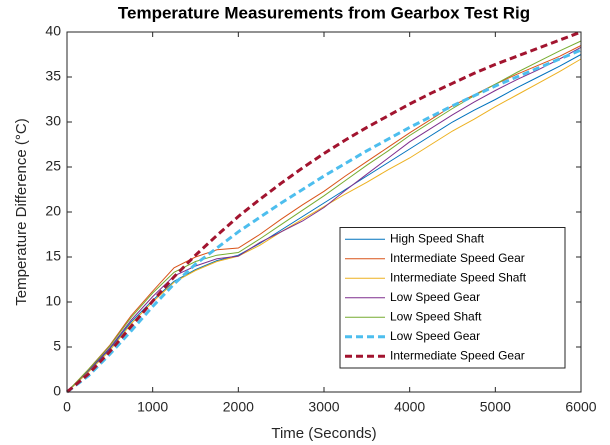 The width and height of the screenshot is (610, 445). Describe the element at coordinates (53, 166) in the screenshot. I see `y-tick-label: 25` at that location.